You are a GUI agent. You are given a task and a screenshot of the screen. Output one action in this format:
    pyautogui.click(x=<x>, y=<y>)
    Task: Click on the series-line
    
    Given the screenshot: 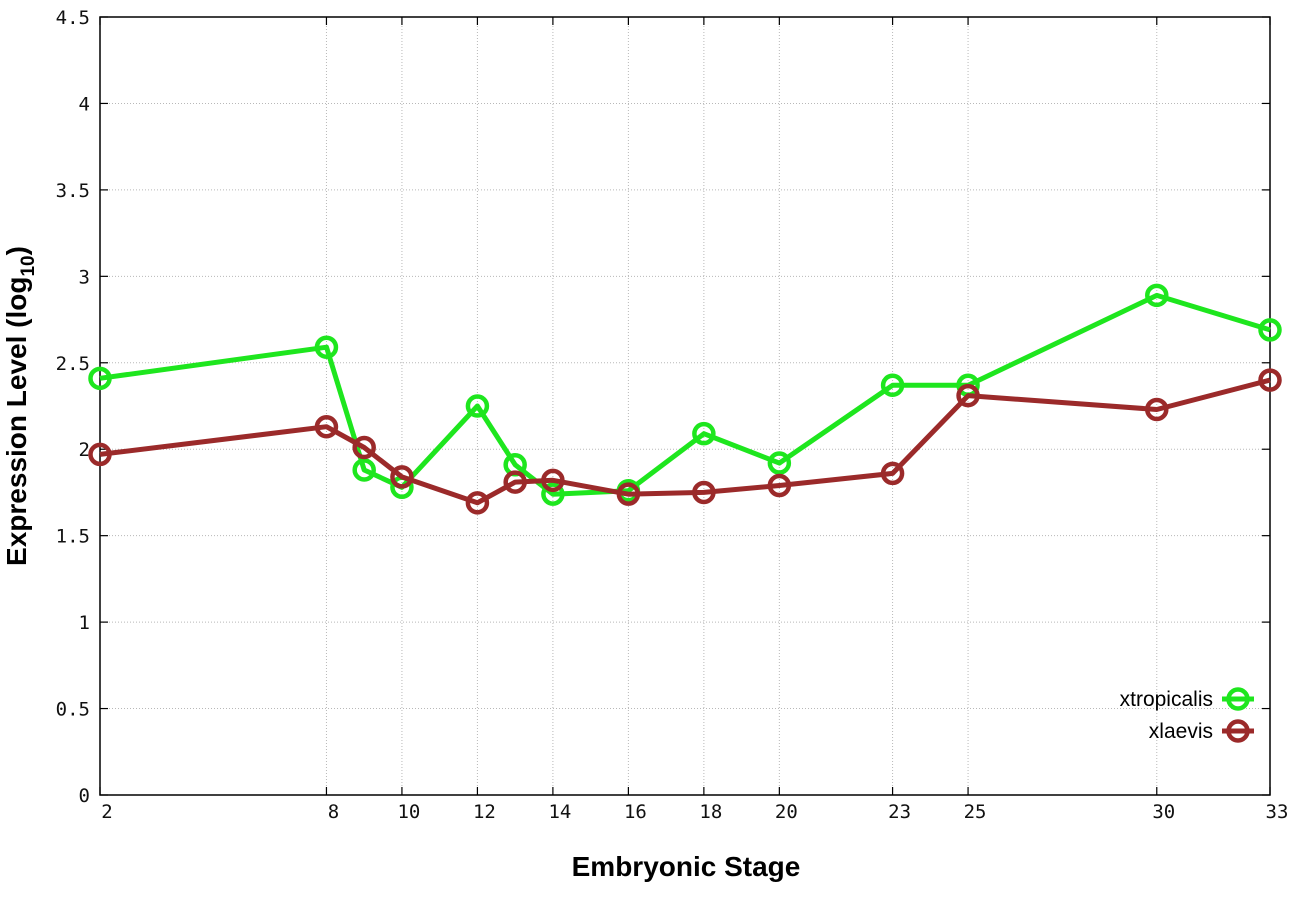 What is the action you would take?
    pyautogui.click(x=685, y=441)
    